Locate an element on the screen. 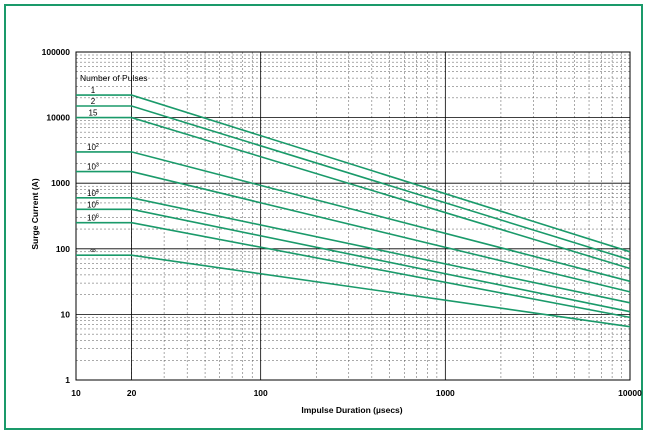 The height and width of the screenshot is (434, 647). y-tick-label: 100 is located at coordinates (63, 249).